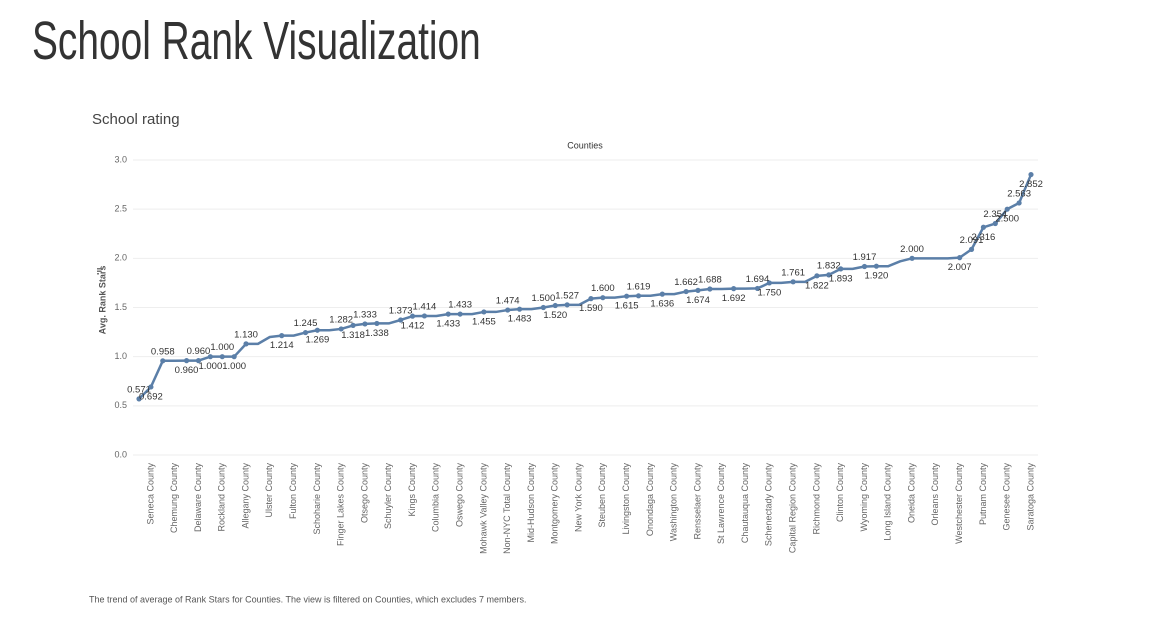 This screenshot has height=638, width=1158. I want to click on x-tick-label: Long Island County, so click(888, 502).